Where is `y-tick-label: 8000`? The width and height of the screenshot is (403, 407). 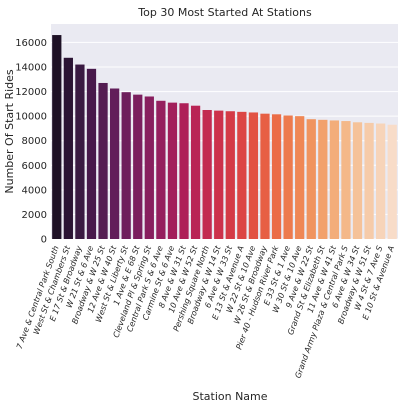
y-tick-label: 8000 is located at coordinates (34, 141).